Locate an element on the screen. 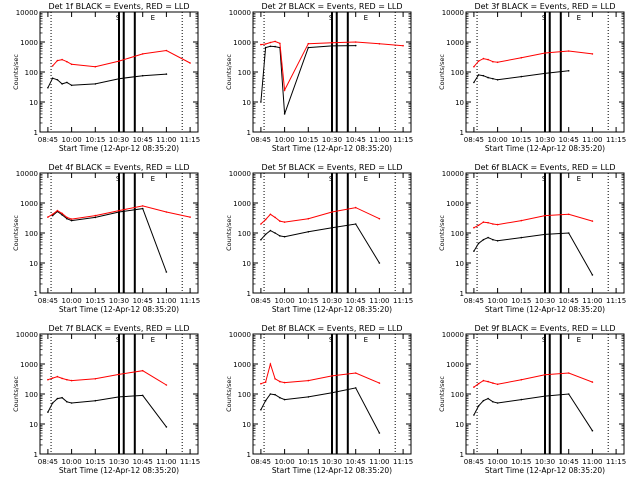 This screenshot has height=480, width=640. marker-label: S is located at coordinates (331, 18).